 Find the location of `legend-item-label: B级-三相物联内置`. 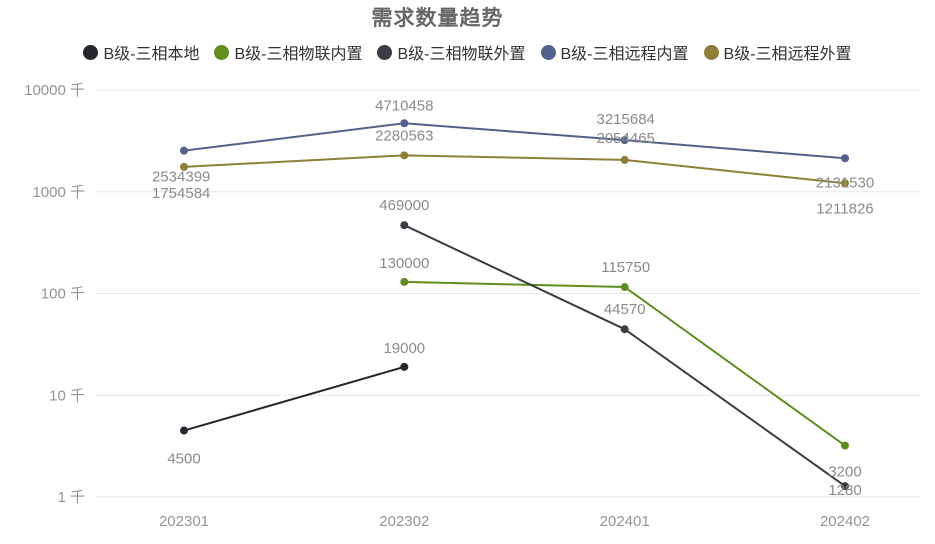

legend-item-label: B级-三相物联内置 is located at coordinates (298, 54).